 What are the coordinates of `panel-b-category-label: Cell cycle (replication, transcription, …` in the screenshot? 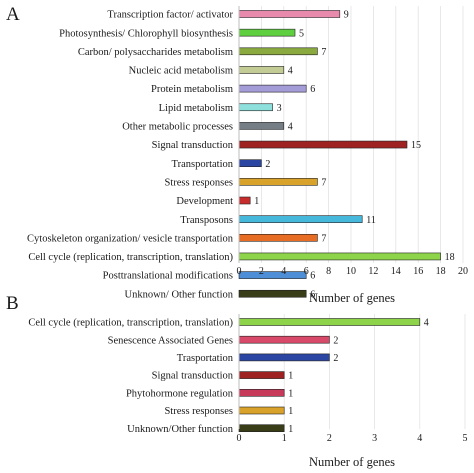 It's located at (130, 323).